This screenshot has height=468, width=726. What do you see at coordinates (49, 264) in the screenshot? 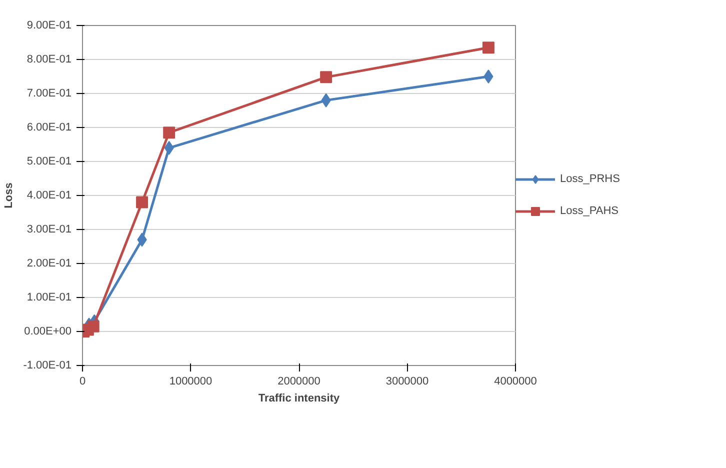
I see `y-tick-label: 2.00E-01` at bounding box center [49, 264].